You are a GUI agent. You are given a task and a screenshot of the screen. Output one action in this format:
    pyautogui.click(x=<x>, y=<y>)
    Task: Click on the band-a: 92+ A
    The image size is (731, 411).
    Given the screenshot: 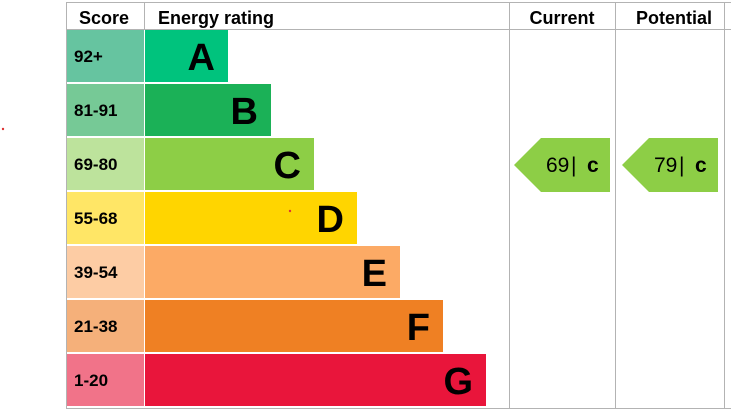 What is the action you would take?
    pyautogui.click(x=147, y=56)
    